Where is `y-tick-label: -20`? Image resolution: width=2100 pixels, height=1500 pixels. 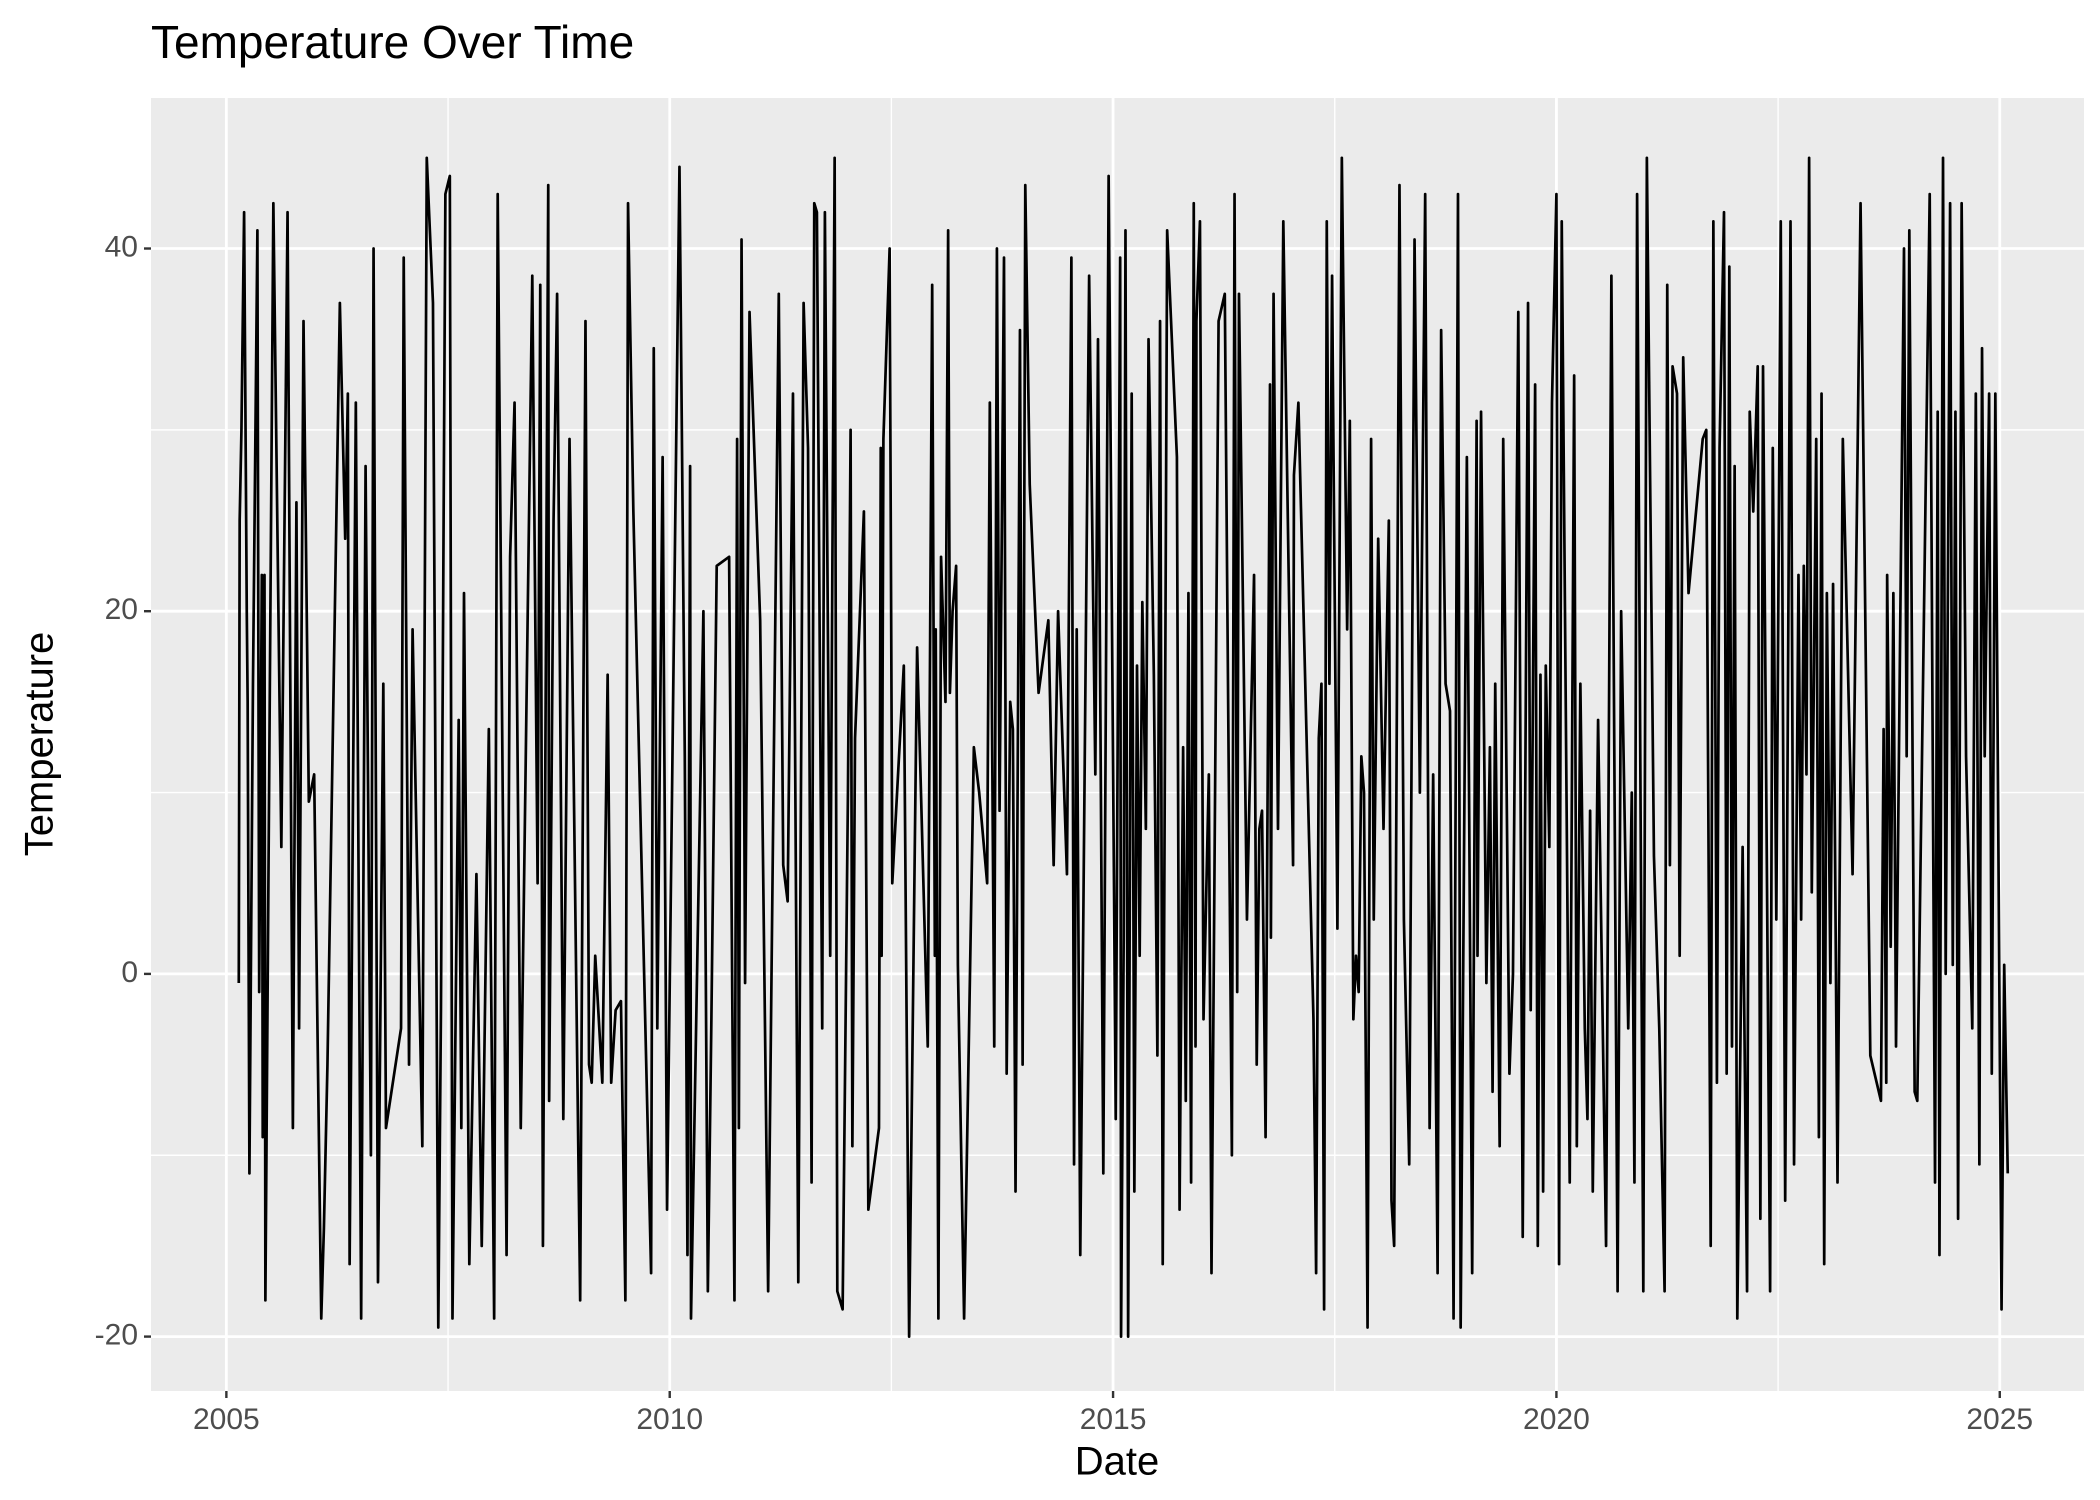 y-tick-label: -20 is located at coordinates (116, 1335).